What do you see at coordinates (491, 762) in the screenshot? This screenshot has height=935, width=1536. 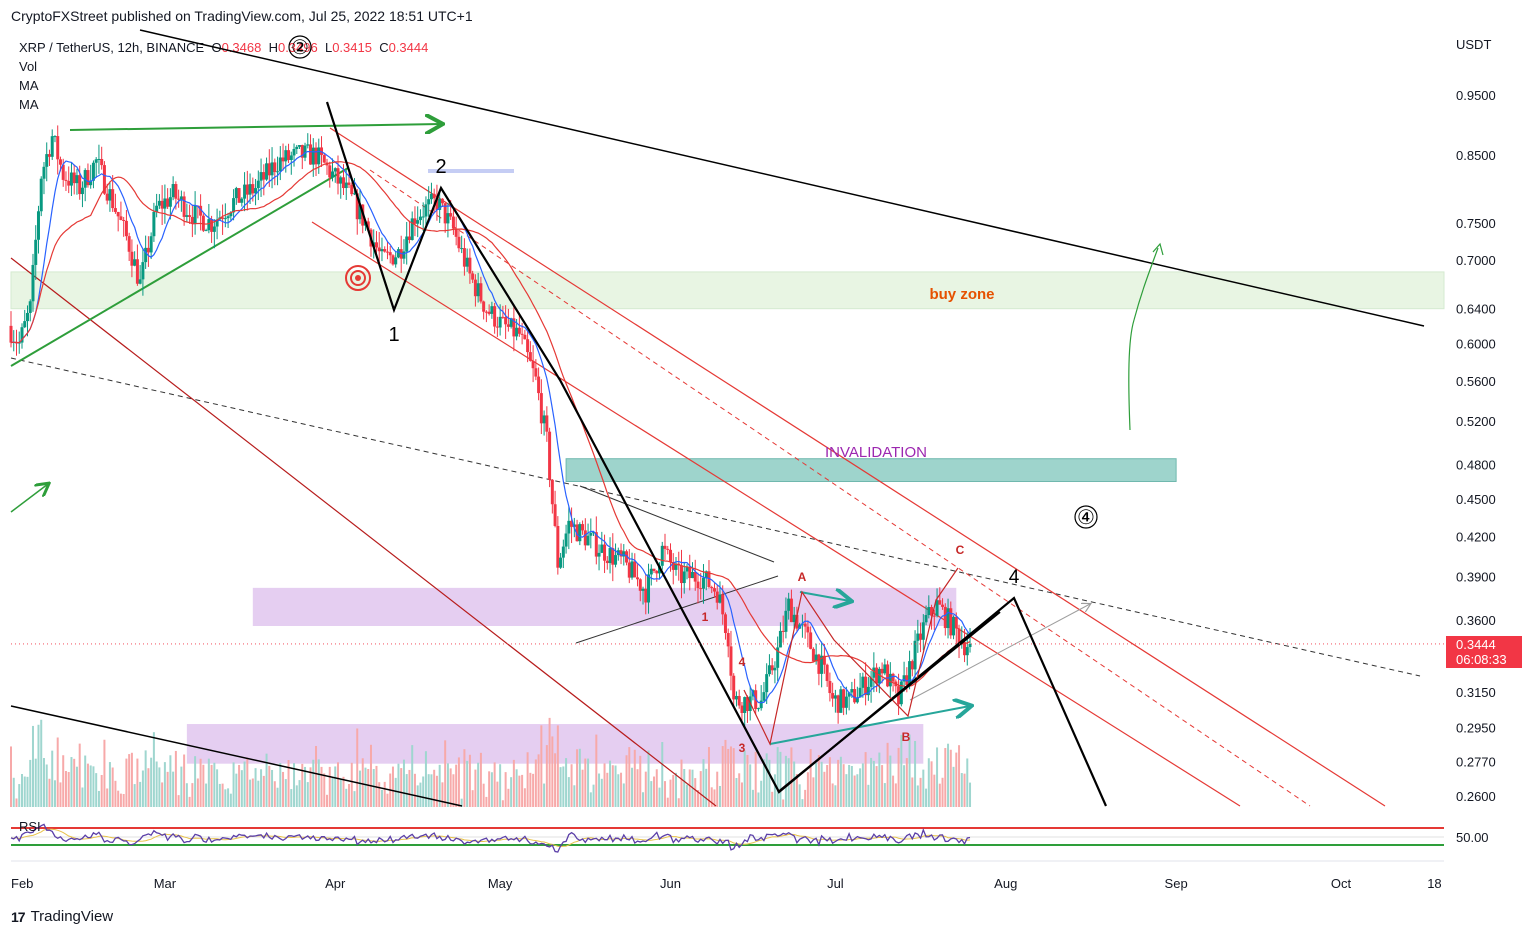 I see `volume-bars` at bounding box center [491, 762].